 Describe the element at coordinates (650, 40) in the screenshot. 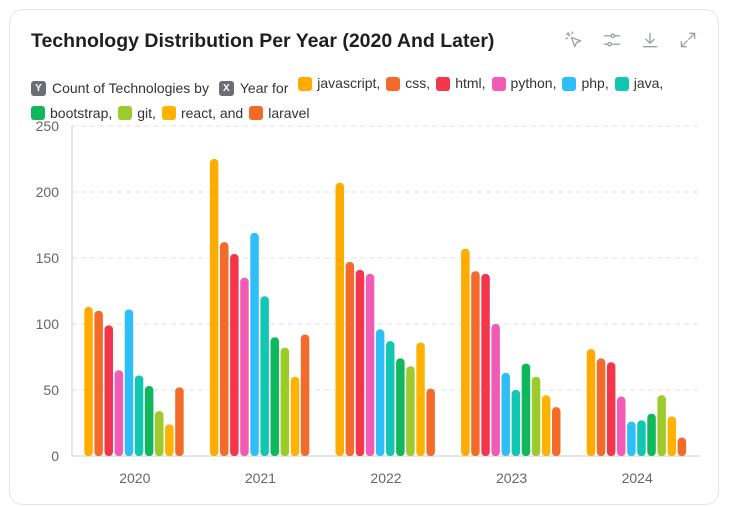

I see `download-icon` at that location.